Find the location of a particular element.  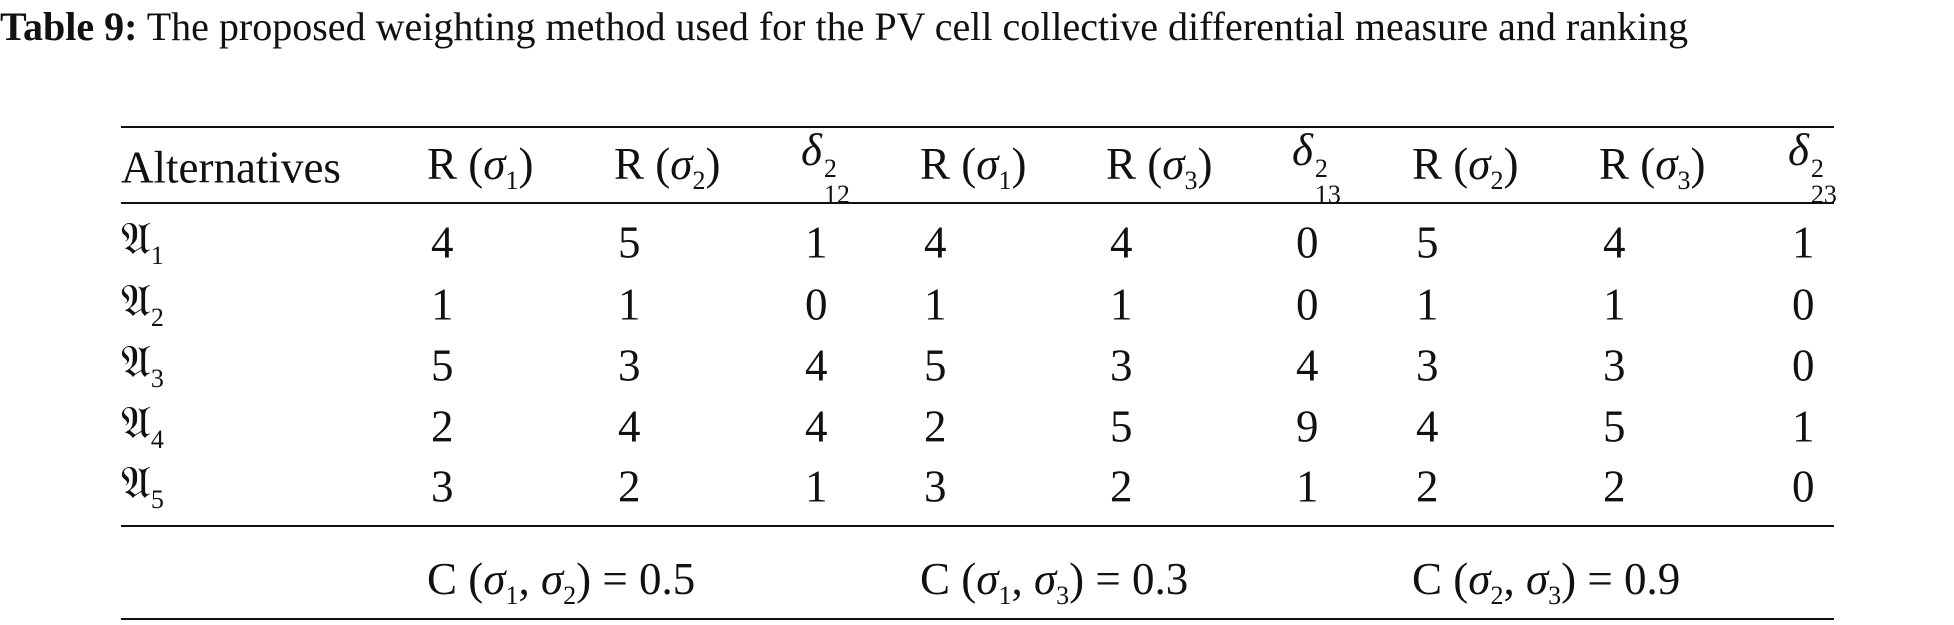

subscript: 4 is located at coordinates (157, 439).